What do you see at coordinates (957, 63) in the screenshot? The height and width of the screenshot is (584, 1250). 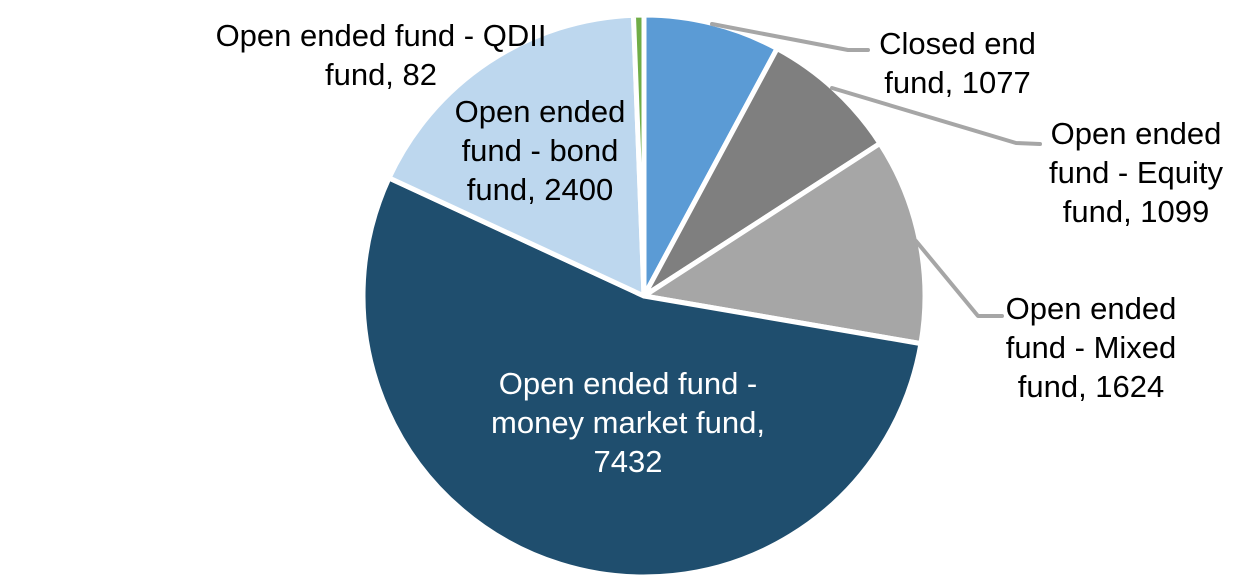 I see `data-label-closed-end-fund: Closed end fund, 1077` at bounding box center [957, 63].